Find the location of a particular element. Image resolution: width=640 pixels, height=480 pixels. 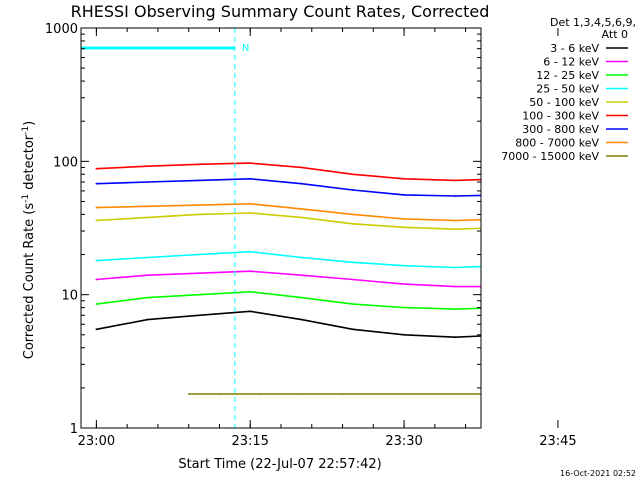

y-axis-label-sup1: -1 is located at coordinates (26, 198).